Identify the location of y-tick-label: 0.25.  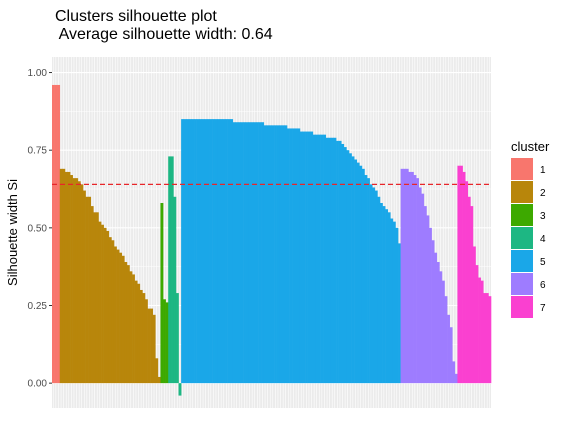
(38, 306).